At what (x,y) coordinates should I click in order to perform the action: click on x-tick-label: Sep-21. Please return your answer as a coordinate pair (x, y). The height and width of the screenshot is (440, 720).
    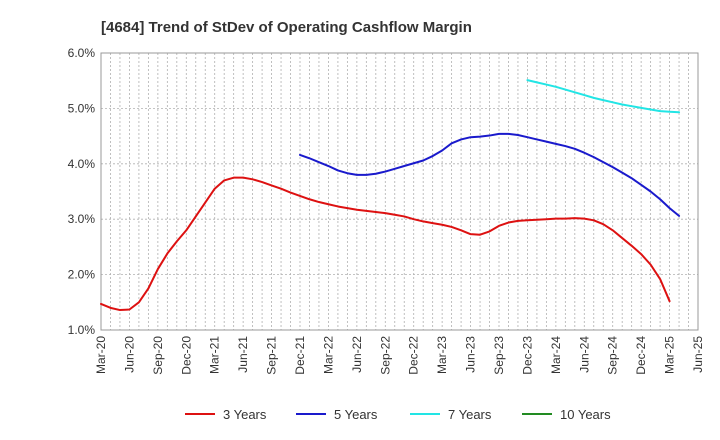
    Looking at the image, I should click on (272, 355).